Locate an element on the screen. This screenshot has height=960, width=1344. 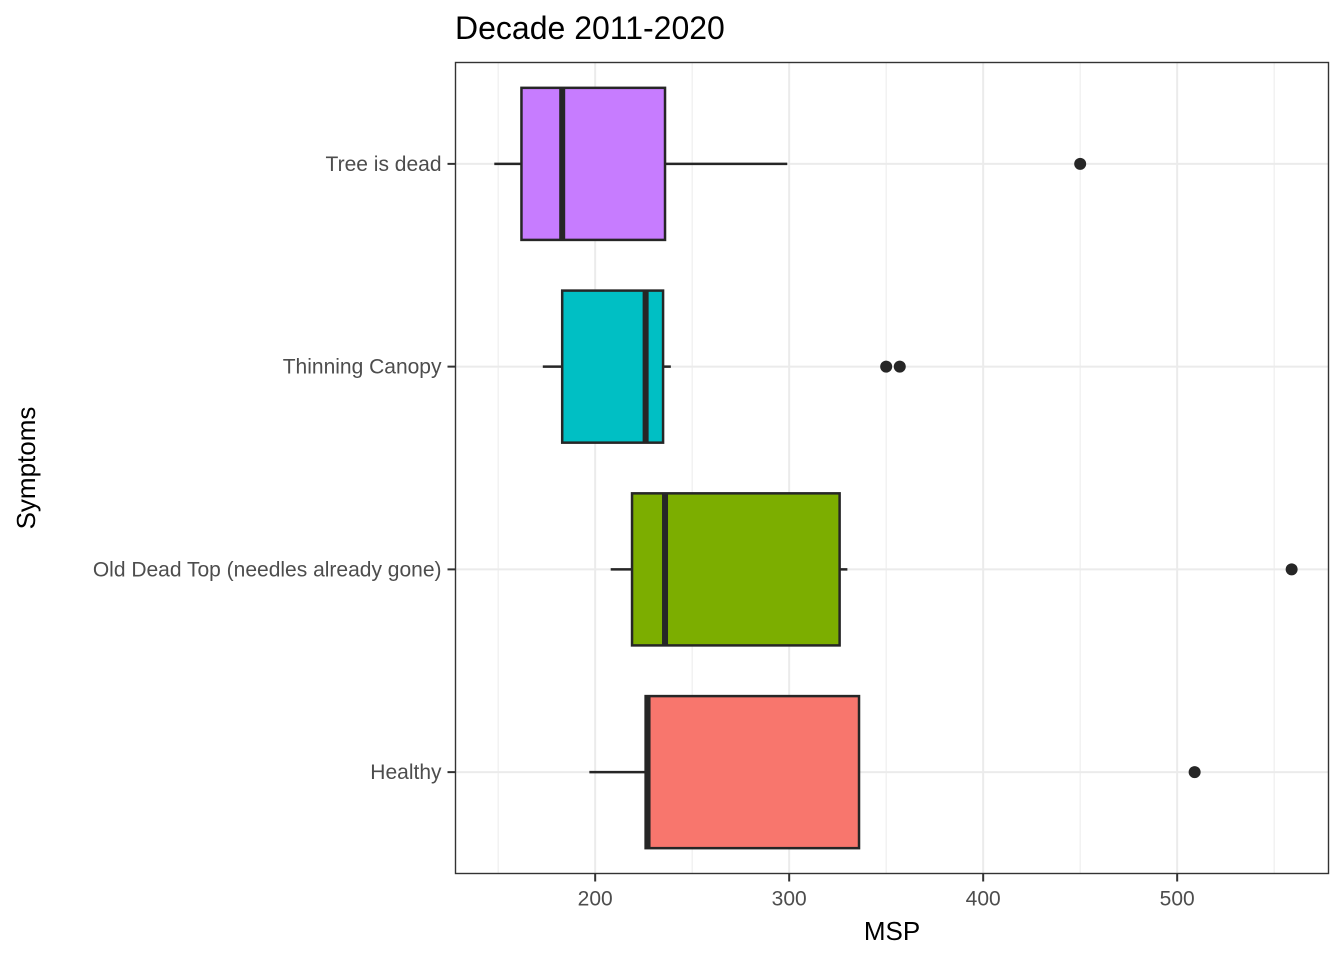
y-tick-label: Thinning Canopy is located at coordinates (362, 367).